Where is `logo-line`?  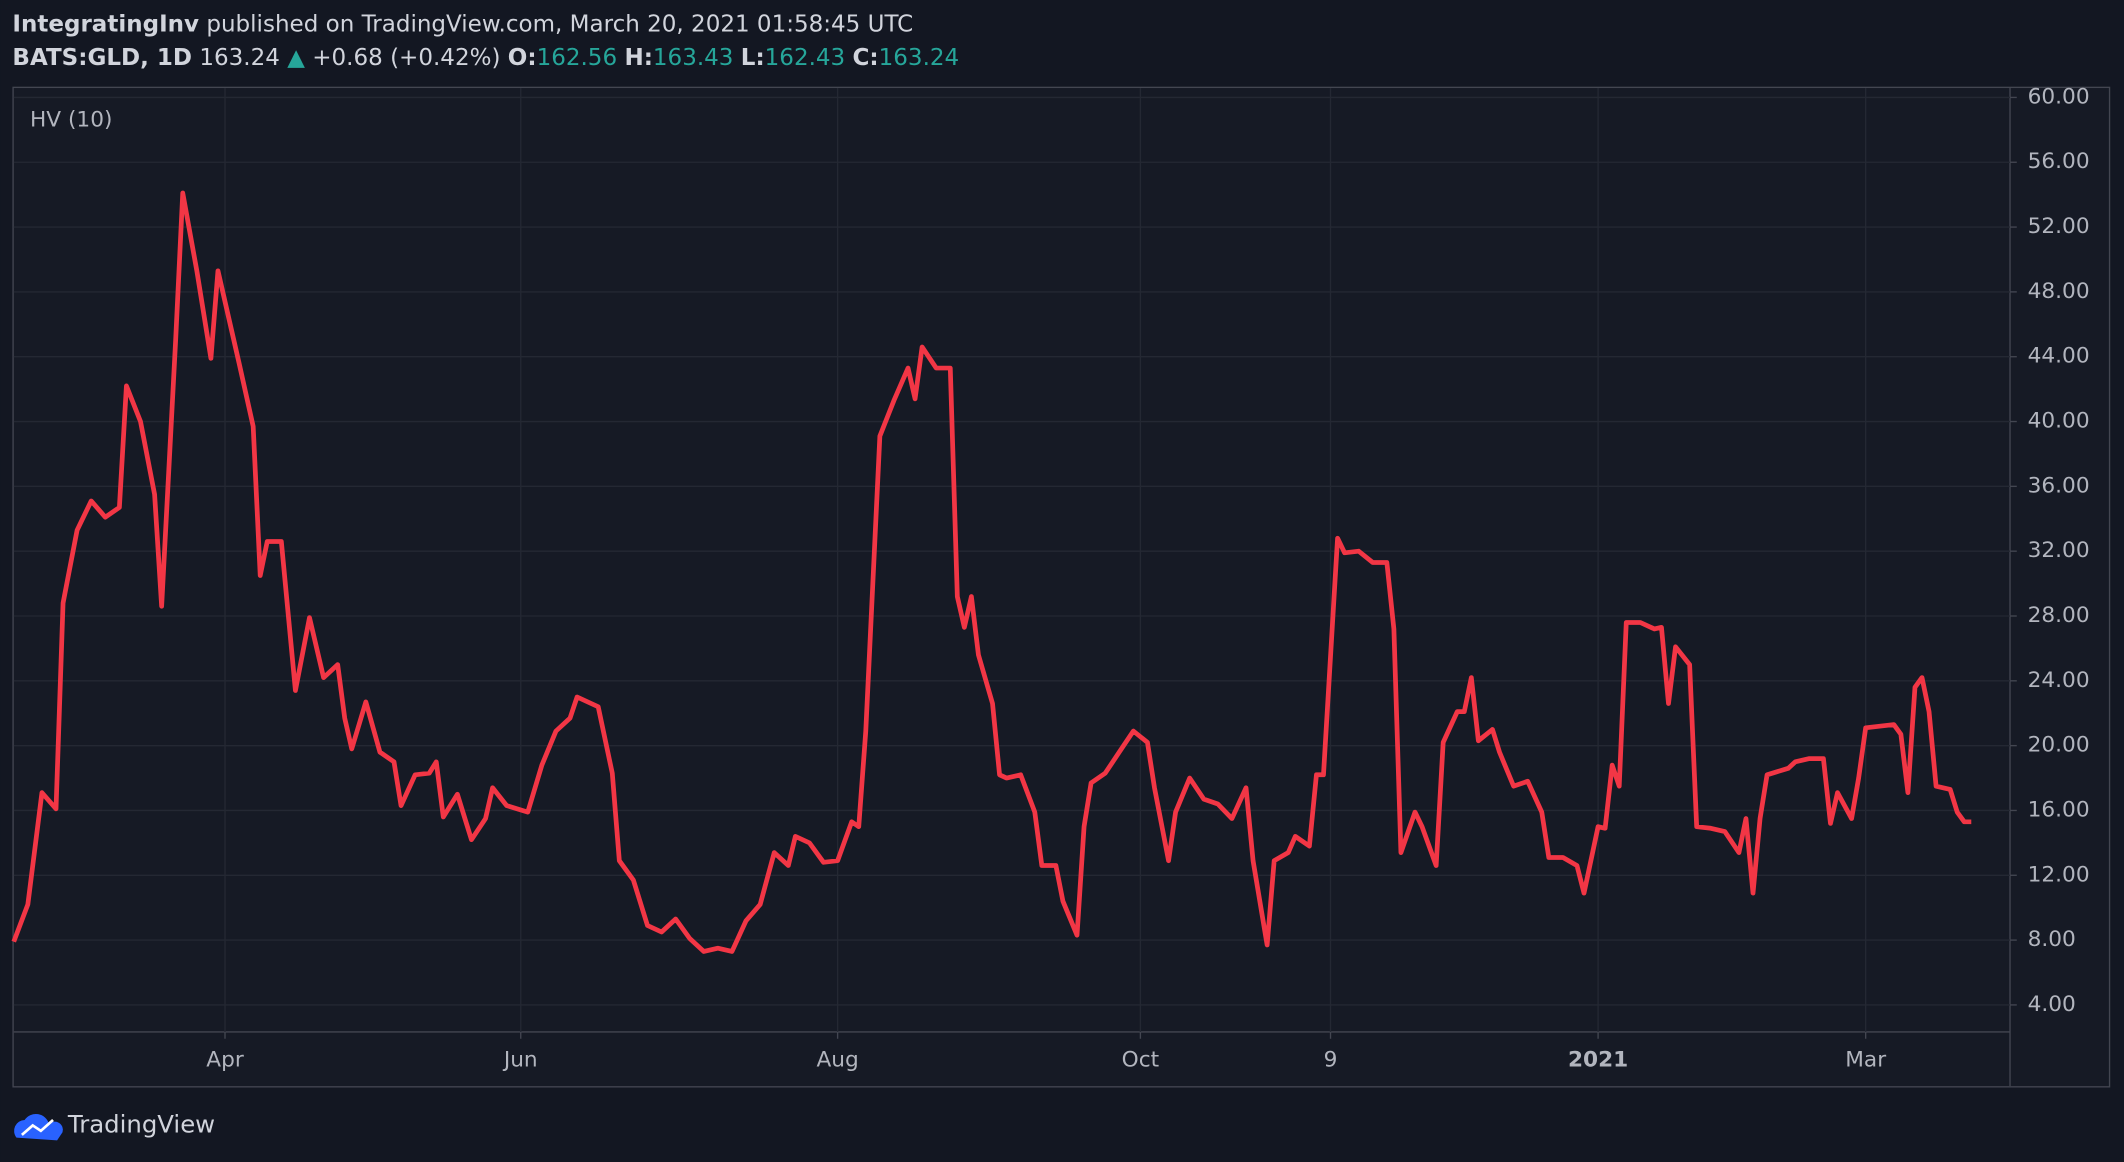
logo-line is located at coordinates (37, 1127).